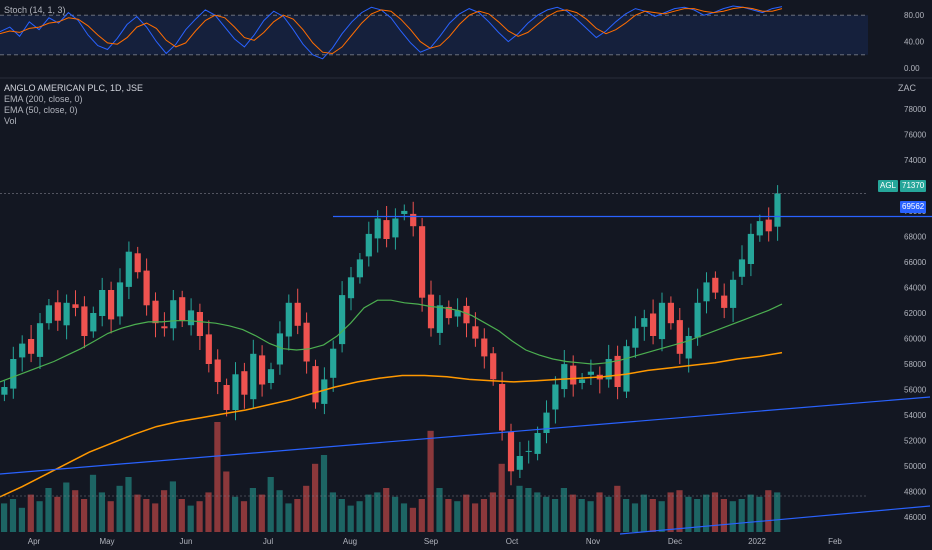 Image resolution: width=932 pixels, height=550 pixels. I want to click on ema200-indicator-label: EMA (200, close, 0), so click(43, 99).